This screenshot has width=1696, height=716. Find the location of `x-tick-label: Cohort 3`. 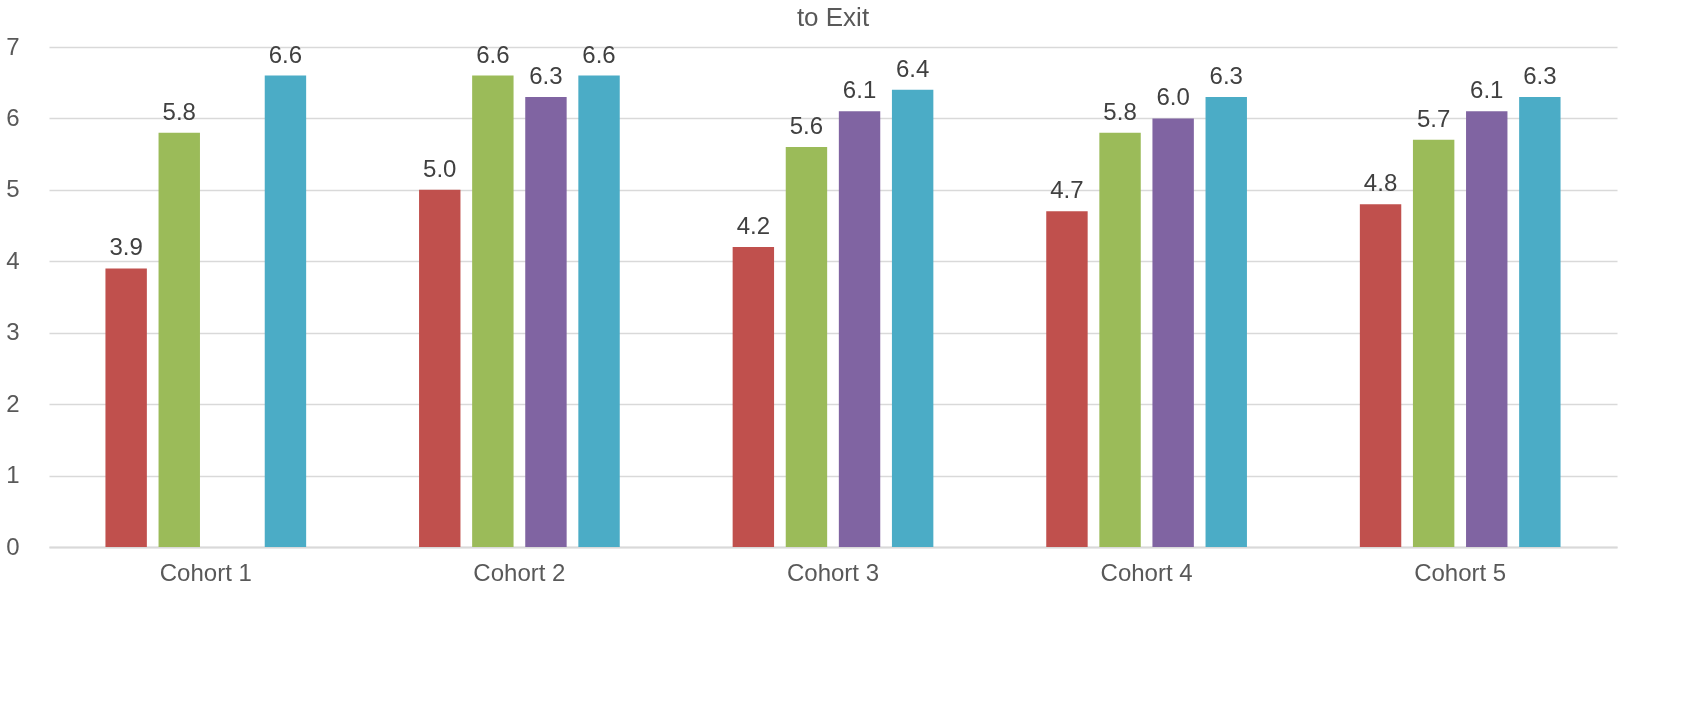

x-tick-label: Cohort 3 is located at coordinates (833, 572).